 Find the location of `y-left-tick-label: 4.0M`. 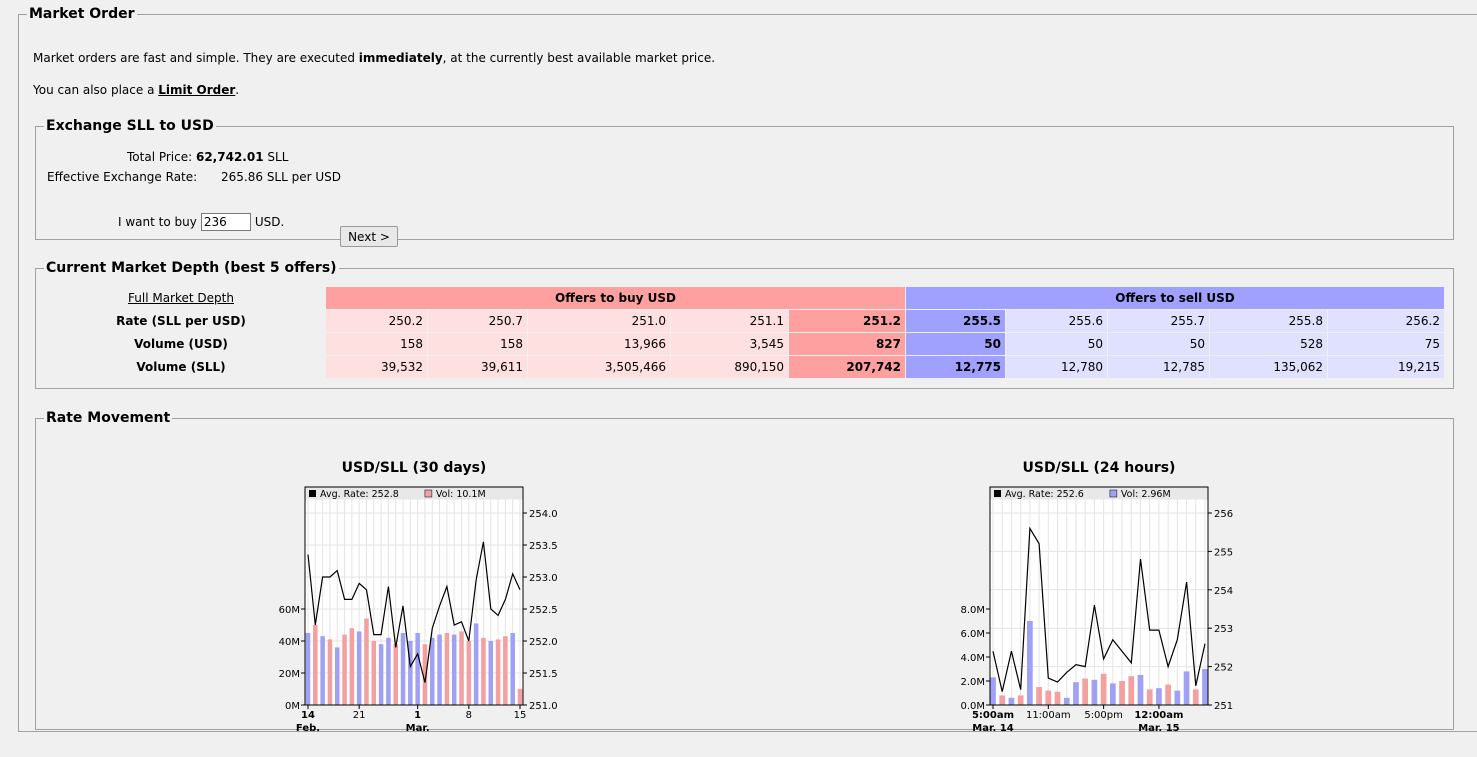

y-left-tick-label: 4.0M is located at coordinates (972, 658).